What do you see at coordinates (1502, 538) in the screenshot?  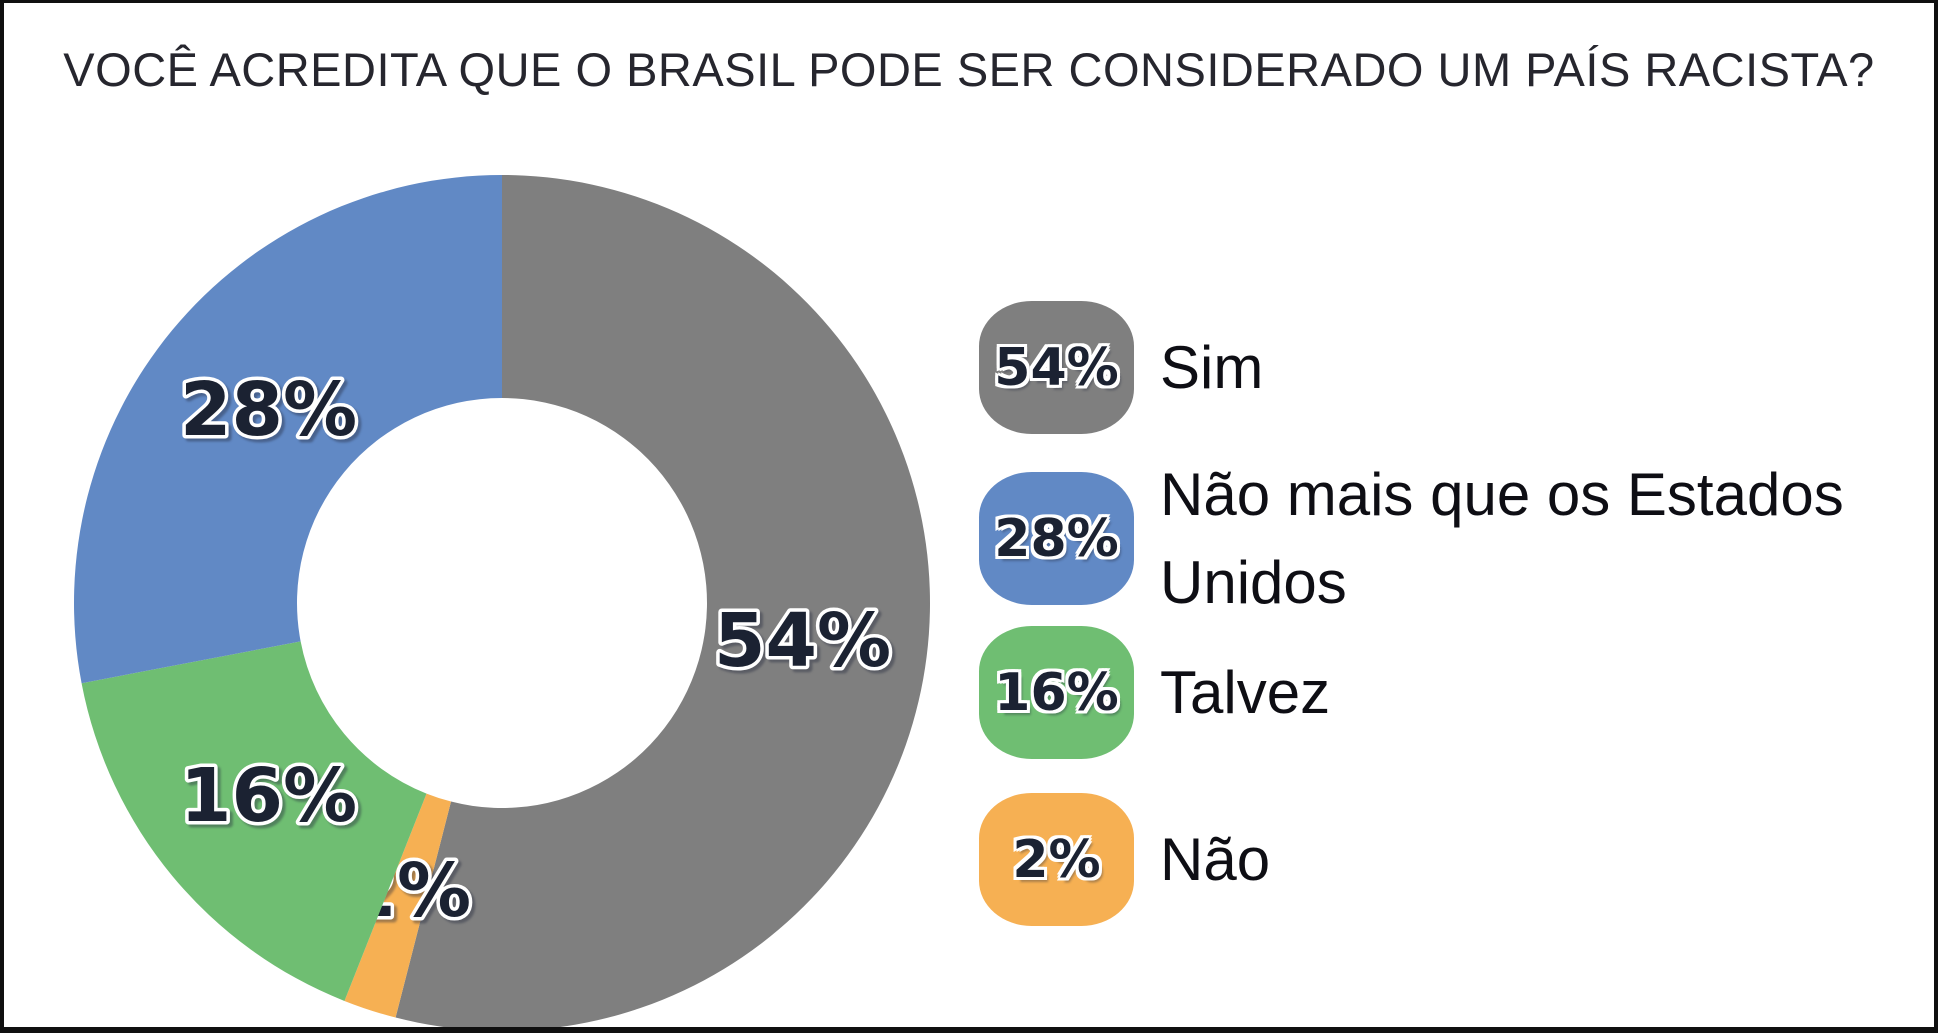 I see `legend-label-nao-mais-eua: Não mais que os Estados Unidos` at bounding box center [1502, 538].